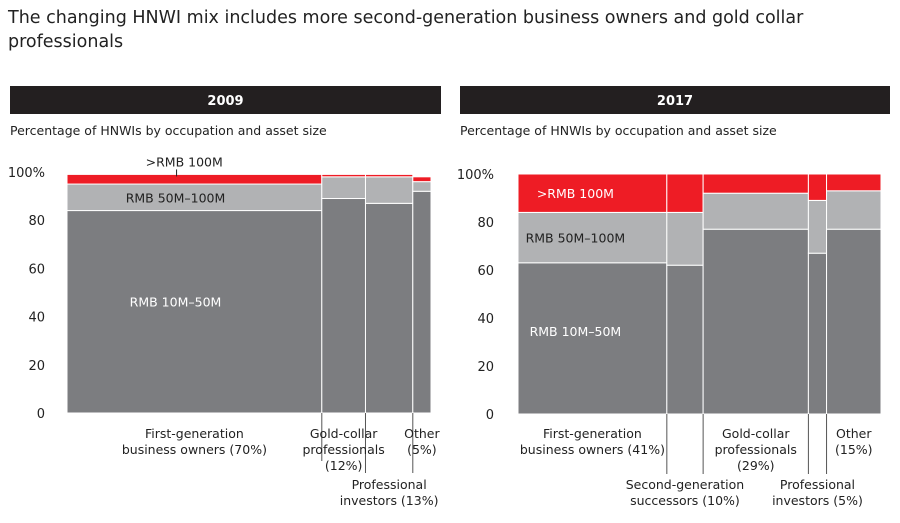 This screenshot has height=523, width=900. What do you see at coordinates (194, 449) in the screenshot?
I see `category-label: business owners (70%)` at bounding box center [194, 449].